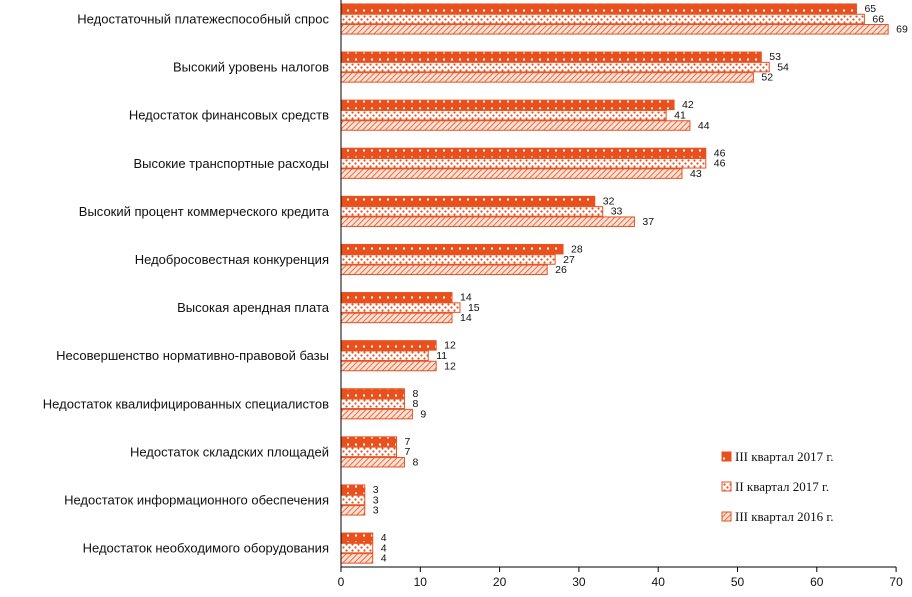 The height and width of the screenshot is (597, 912). I want to click on x-tick-label: 30, so click(579, 582).